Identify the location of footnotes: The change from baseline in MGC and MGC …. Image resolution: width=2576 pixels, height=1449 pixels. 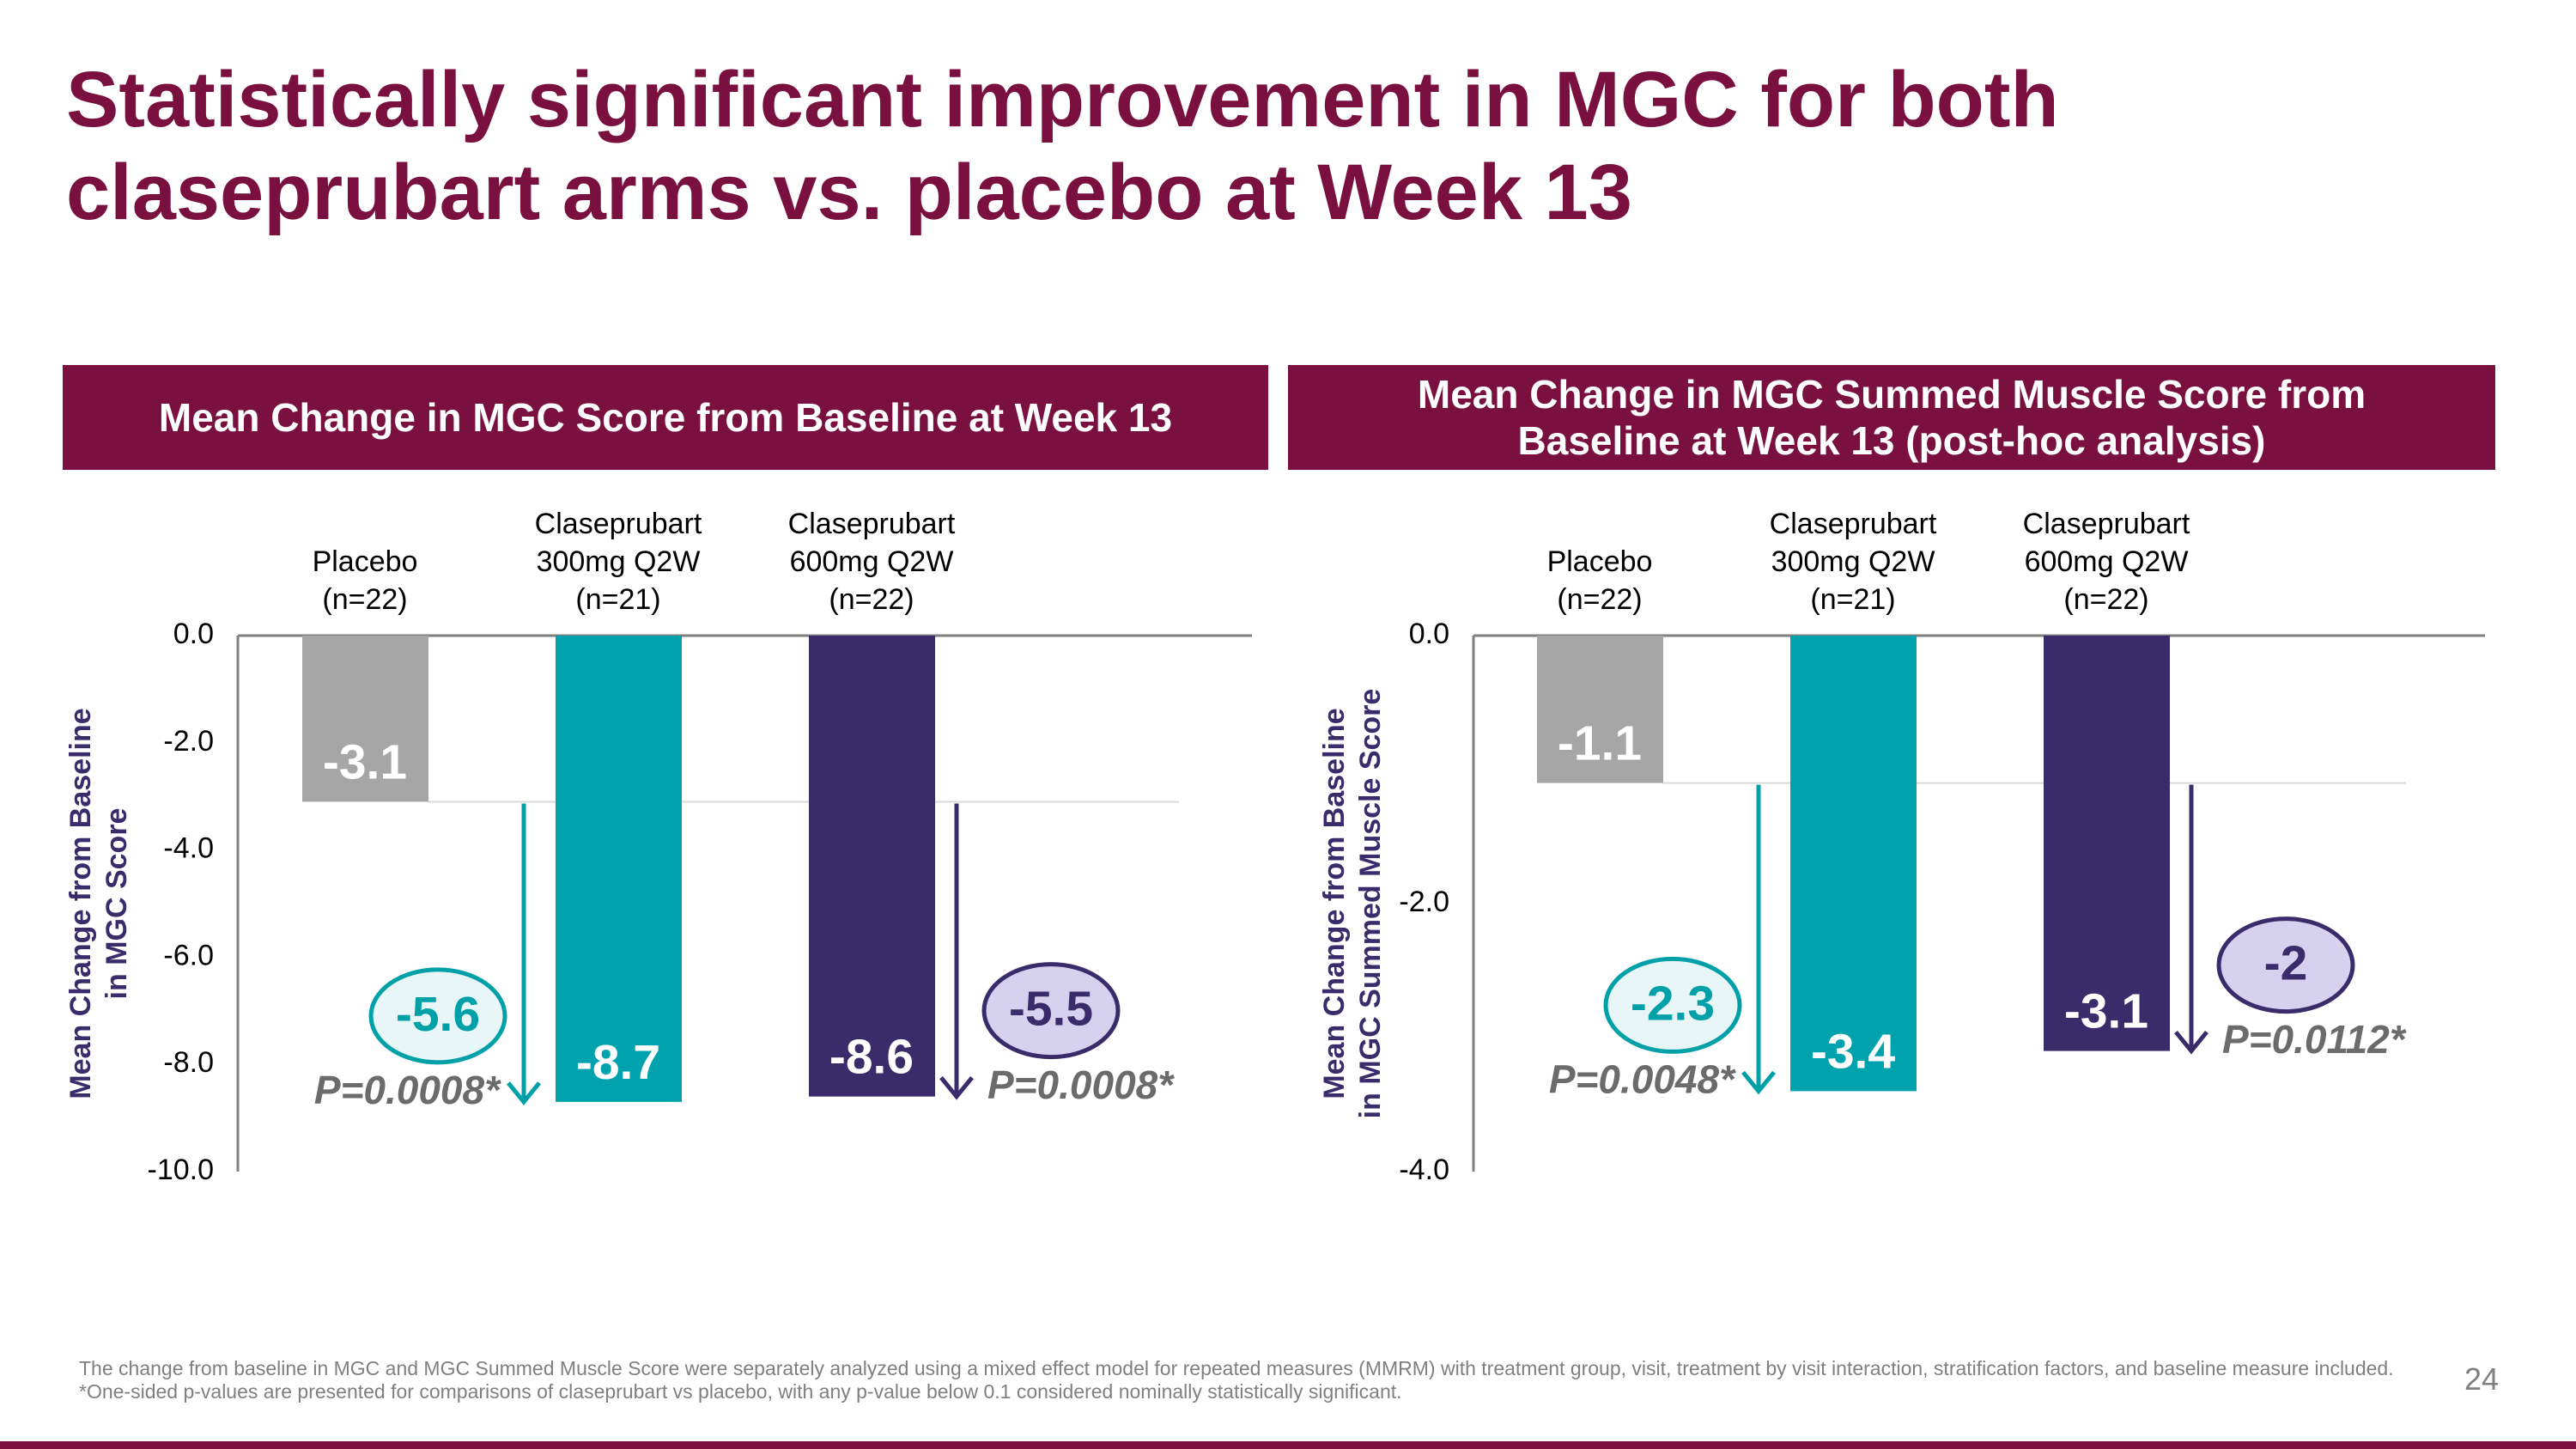
(1255, 1380).